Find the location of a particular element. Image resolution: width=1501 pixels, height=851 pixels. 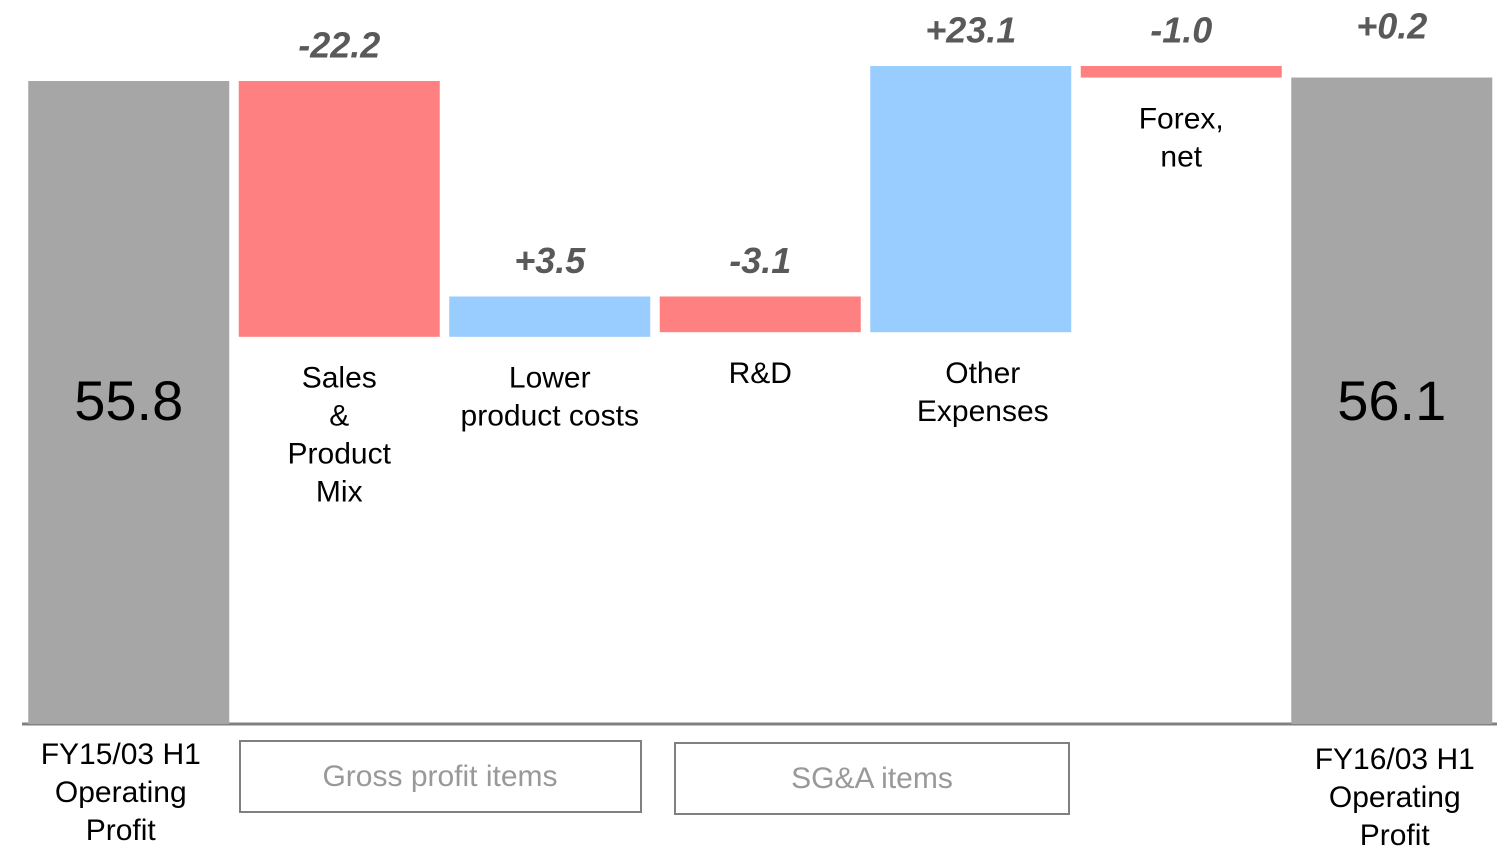

value-label: 56.1 is located at coordinates (1391, 400).